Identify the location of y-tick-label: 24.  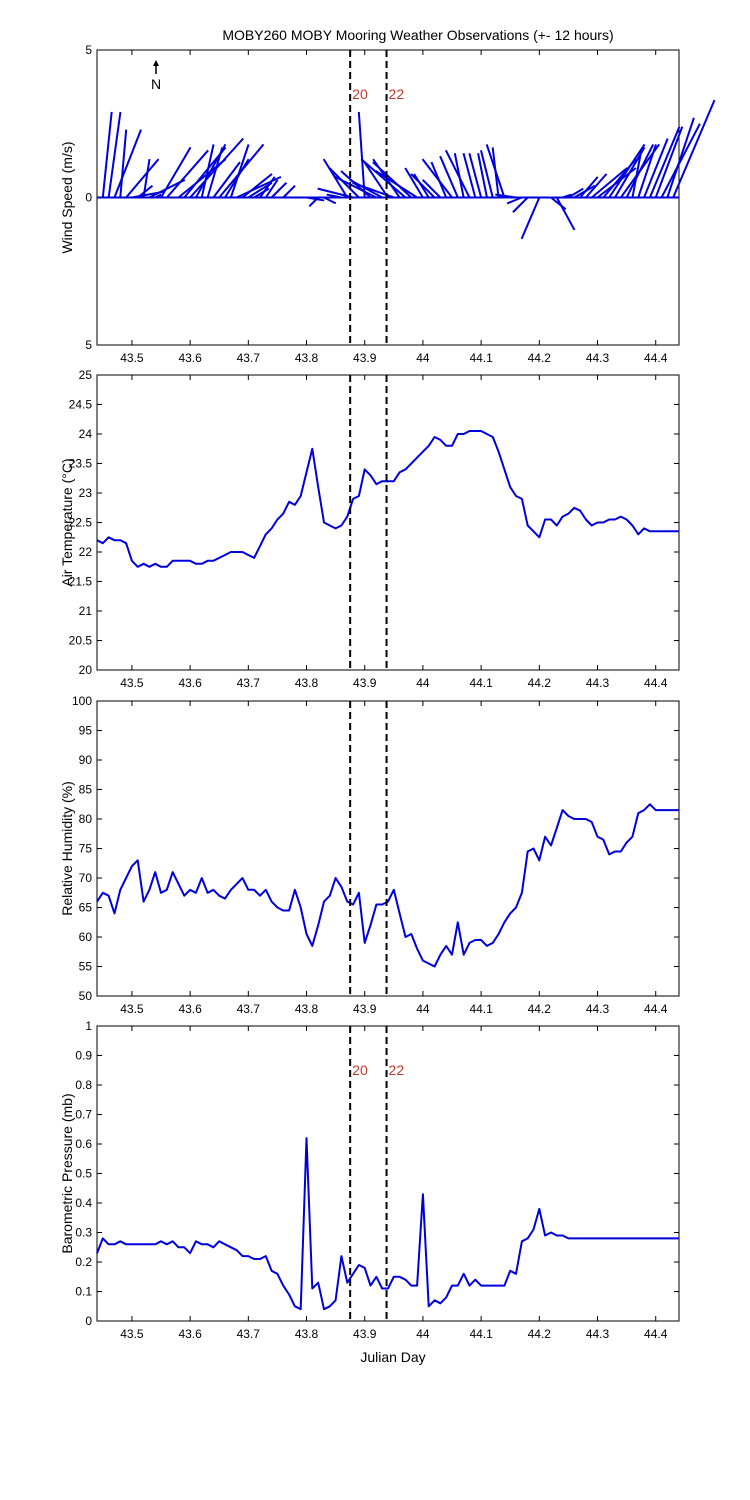
(86, 434).